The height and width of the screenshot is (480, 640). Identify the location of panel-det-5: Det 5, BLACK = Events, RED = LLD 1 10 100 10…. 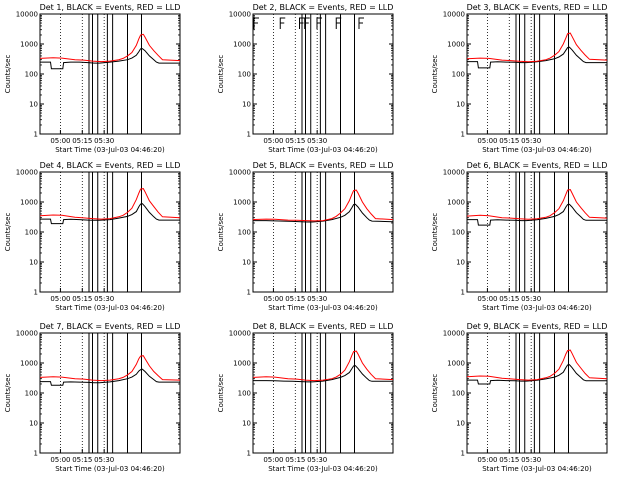
(305, 236).